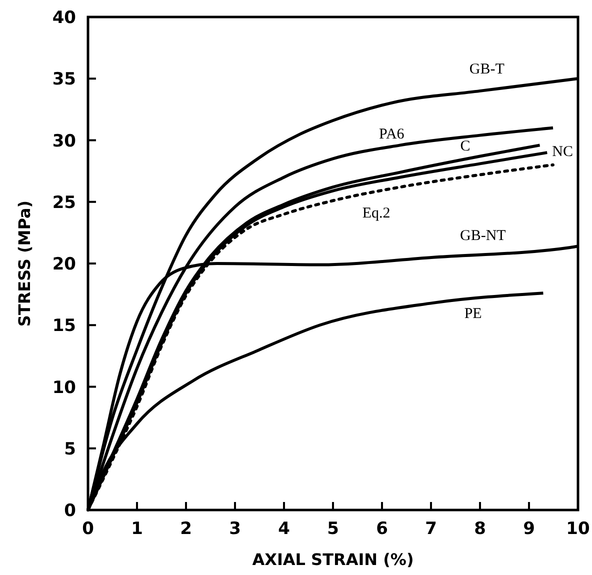 The image size is (592, 575). I want to click on series-label: PA6, so click(391, 134).